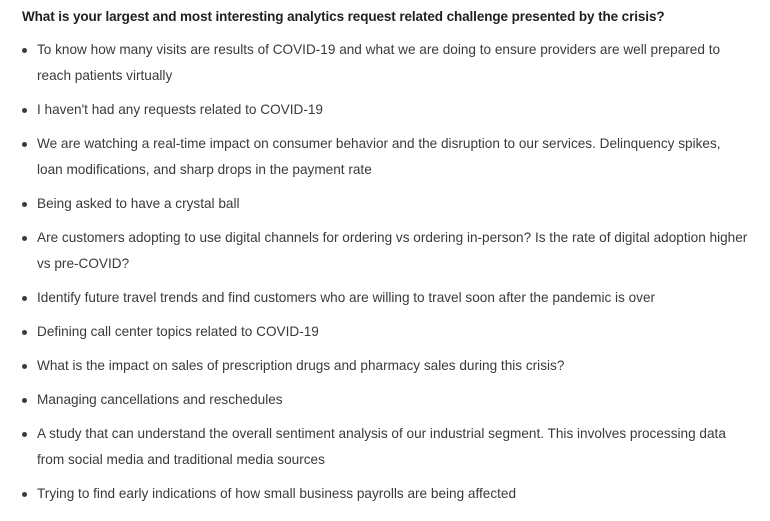 The width and height of the screenshot is (770, 521). I want to click on list-item: Being asked to have a crystal ball, so click(386, 204).